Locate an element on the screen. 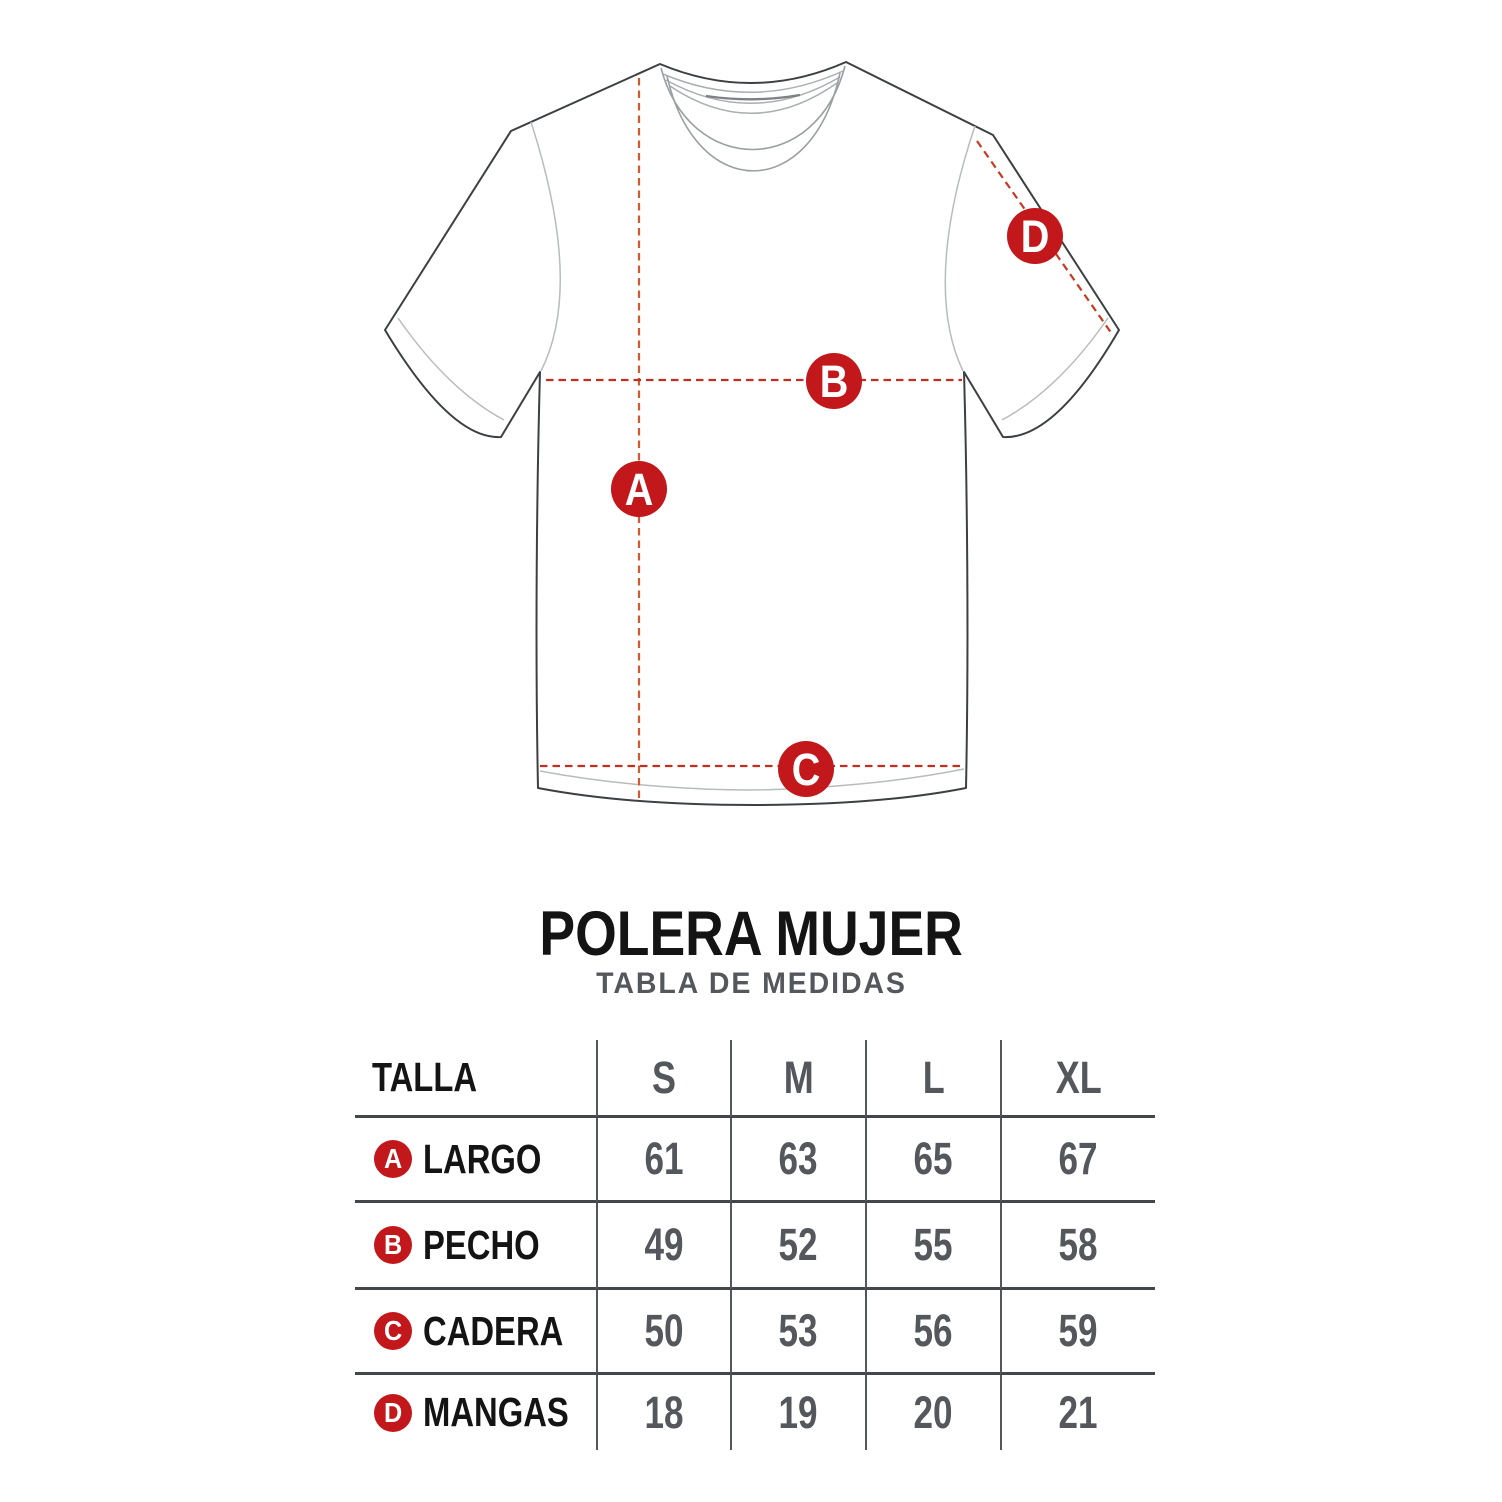 This screenshot has height=1502, width=1502. marker-letter-a: A is located at coordinates (639, 490).